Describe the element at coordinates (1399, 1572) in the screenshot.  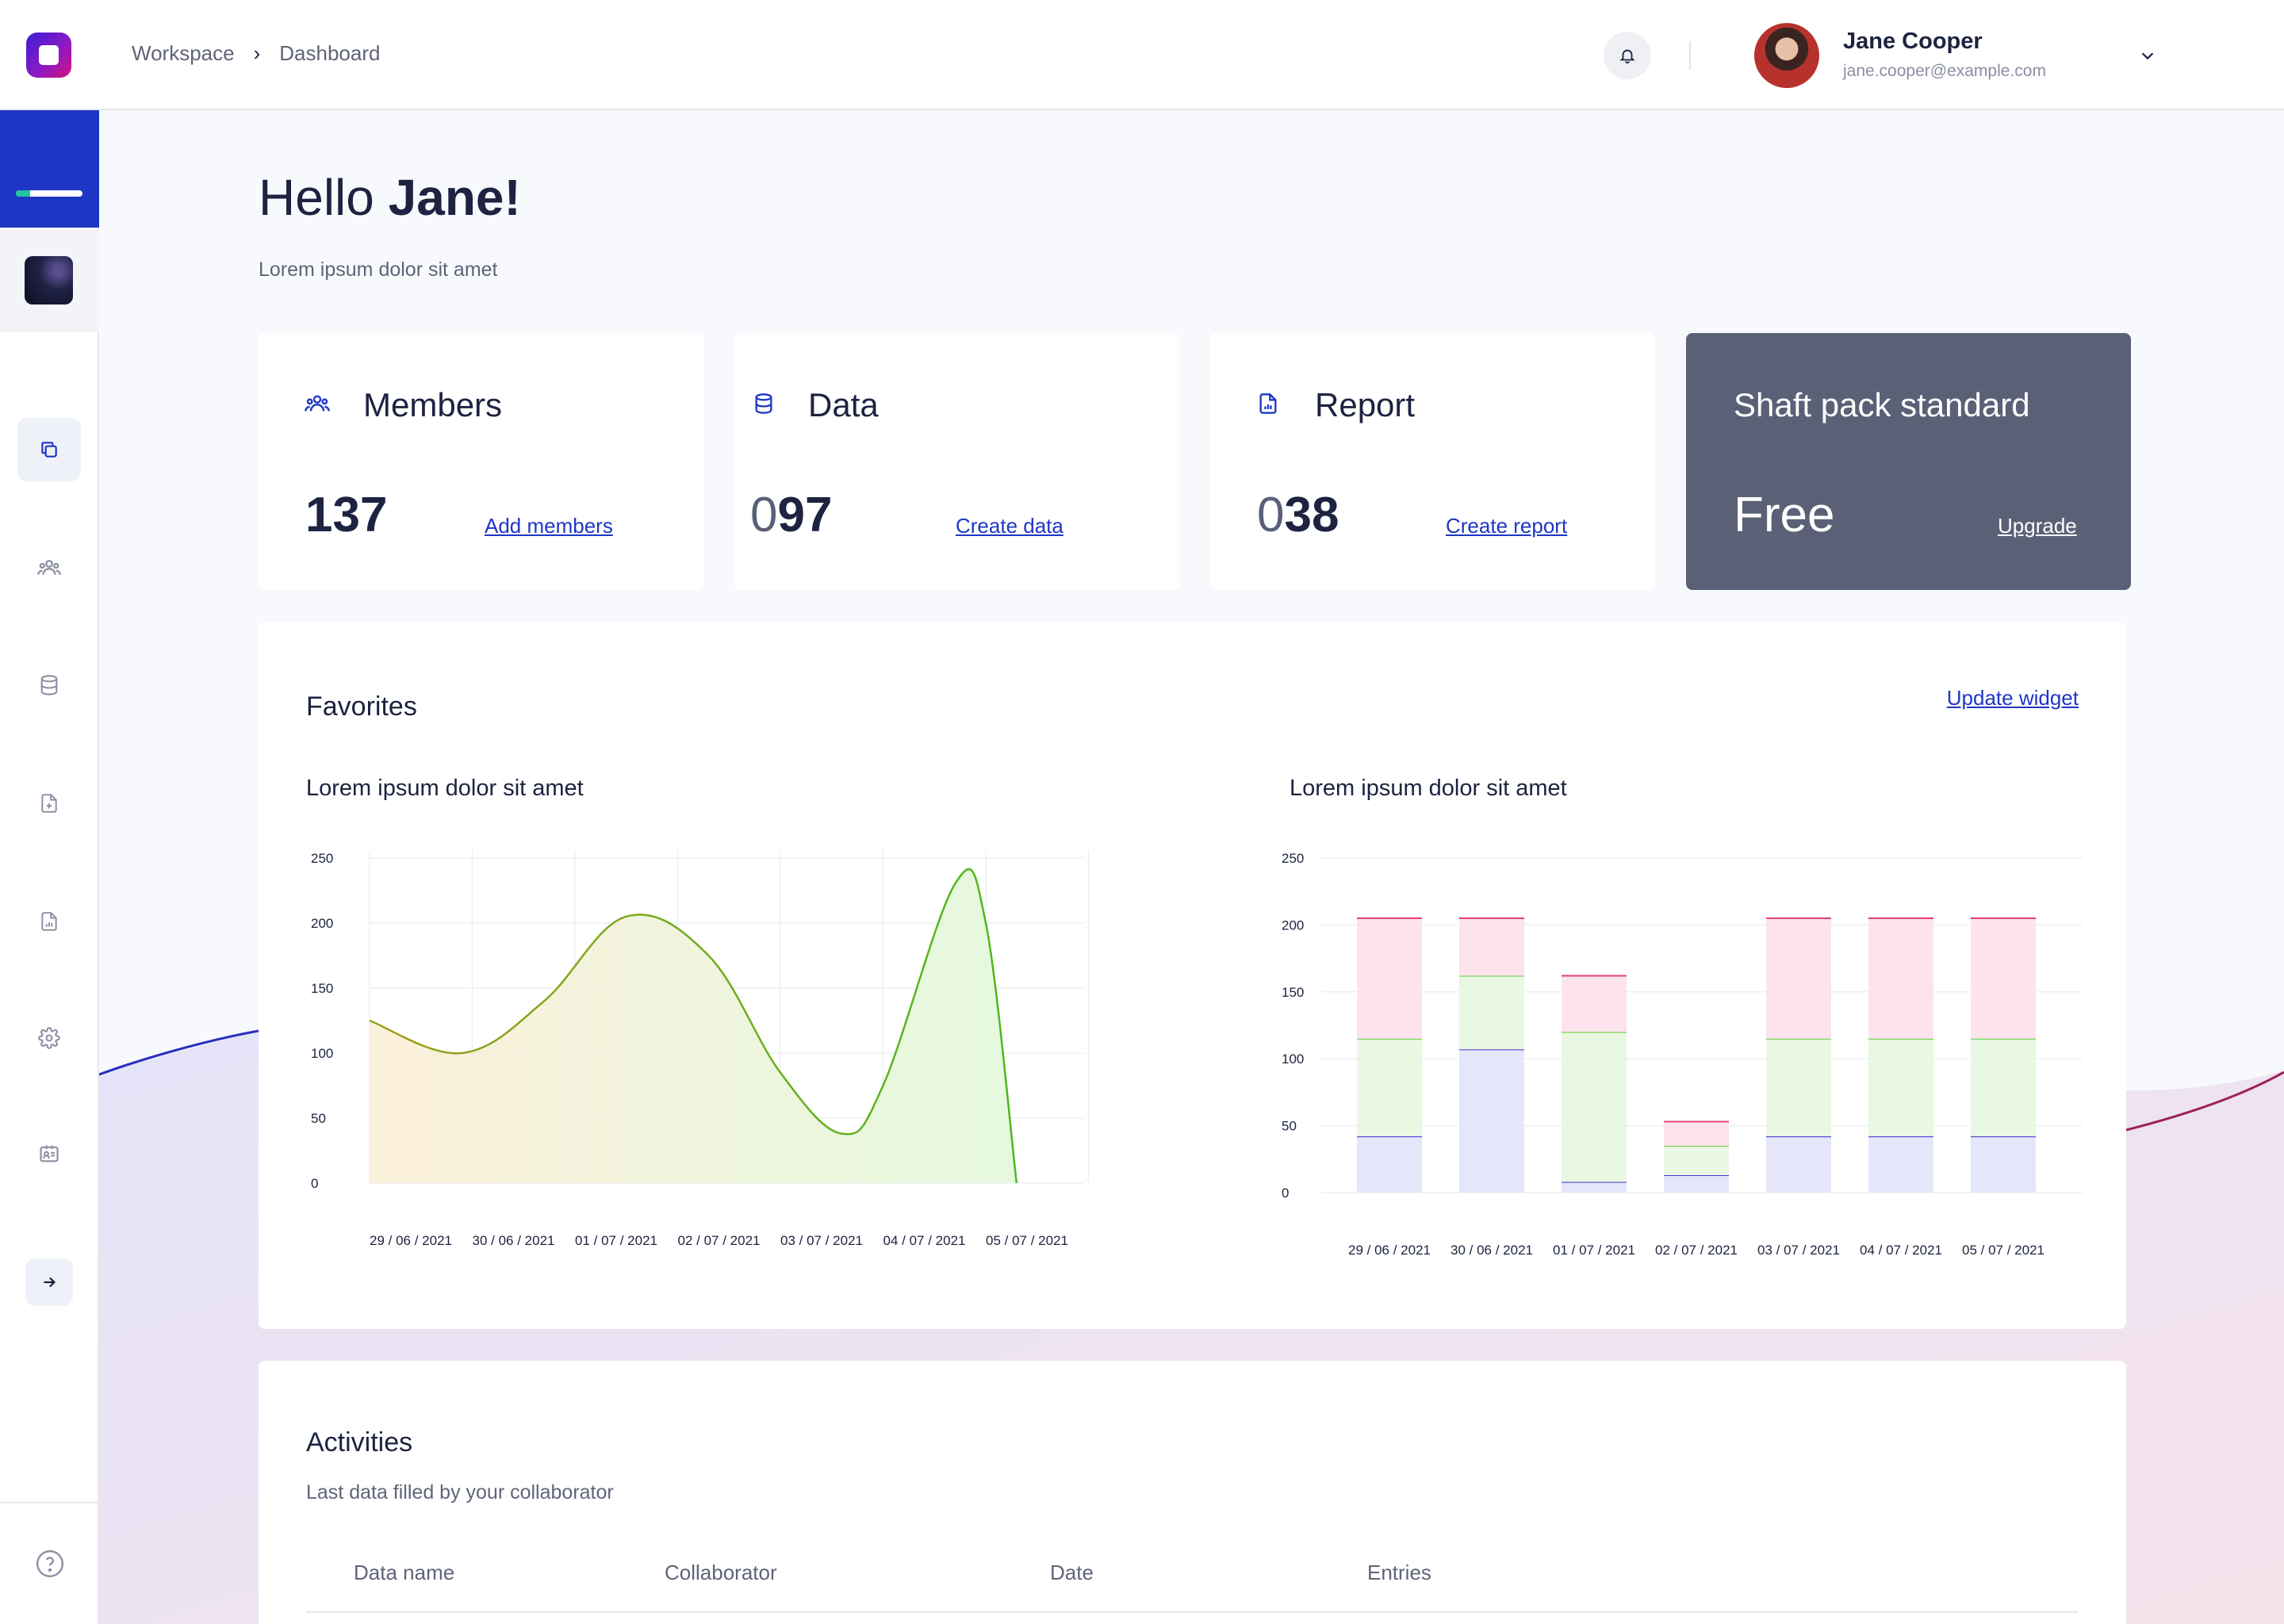
I see `column-header-entries: Entries` at that location.